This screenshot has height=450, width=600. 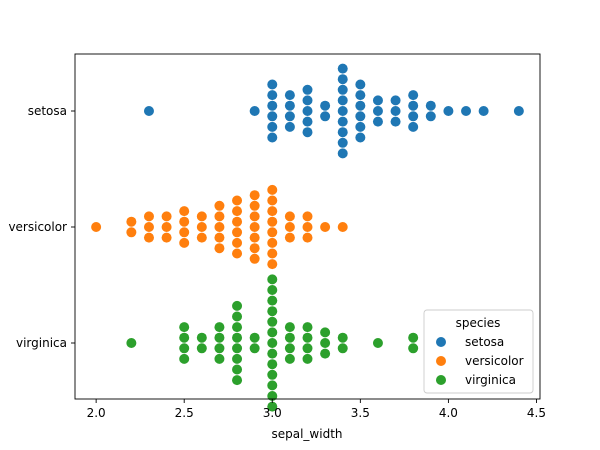 What do you see at coordinates (441, 380) in the screenshot?
I see `legend-marker-virginica` at bounding box center [441, 380].